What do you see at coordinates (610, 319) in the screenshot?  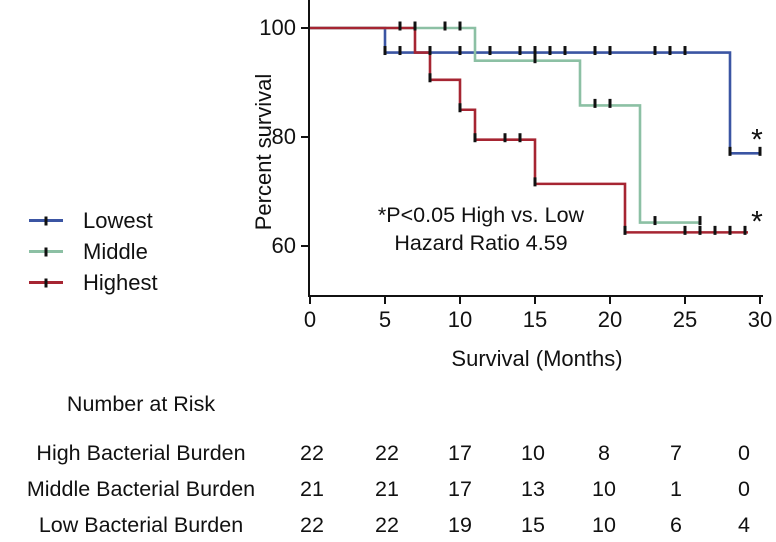 I see `x-tick-label: 20` at bounding box center [610, 319].